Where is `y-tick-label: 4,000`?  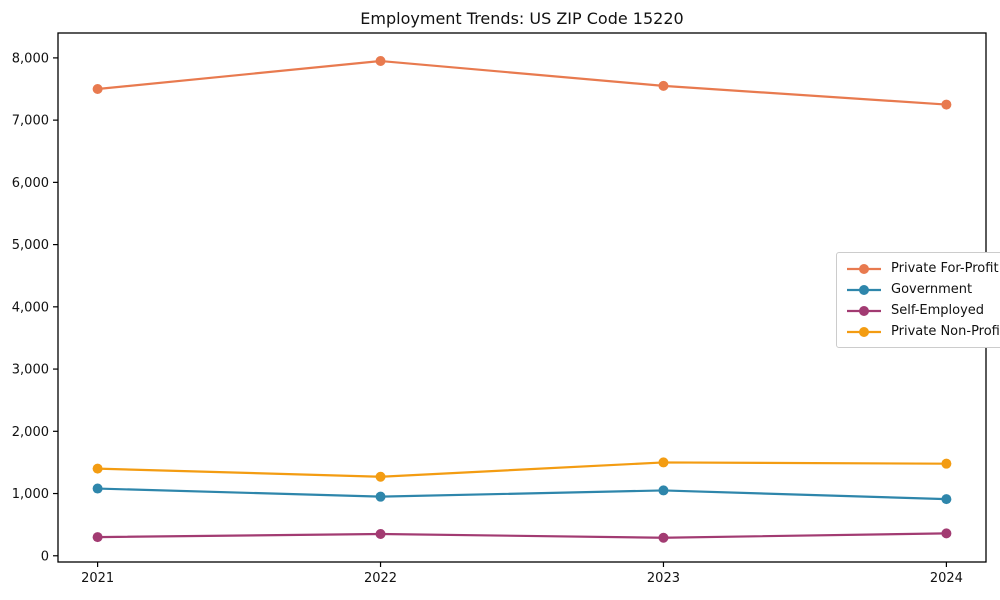
y-tick-label: 4,000 is located at coordinates (30, 307).